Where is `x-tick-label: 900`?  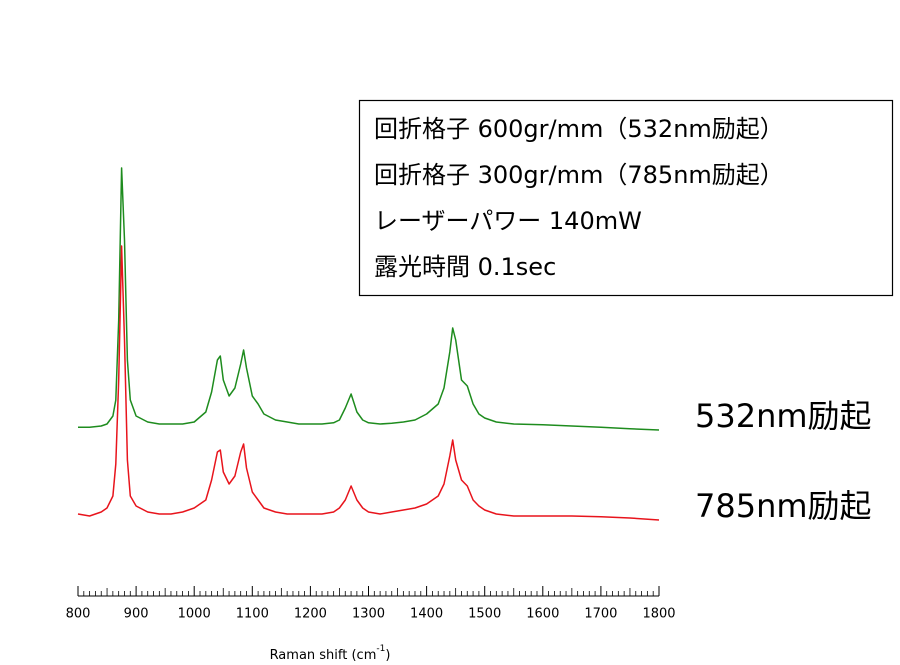
x-tick-label: 900 is located at coordinates (136, 614).